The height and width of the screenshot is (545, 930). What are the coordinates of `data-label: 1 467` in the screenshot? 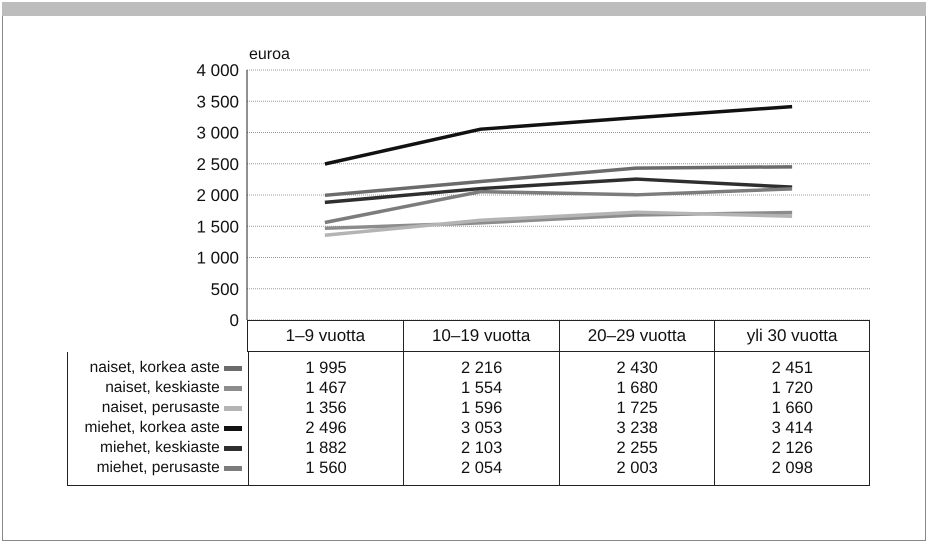 It's located at (326, 388).